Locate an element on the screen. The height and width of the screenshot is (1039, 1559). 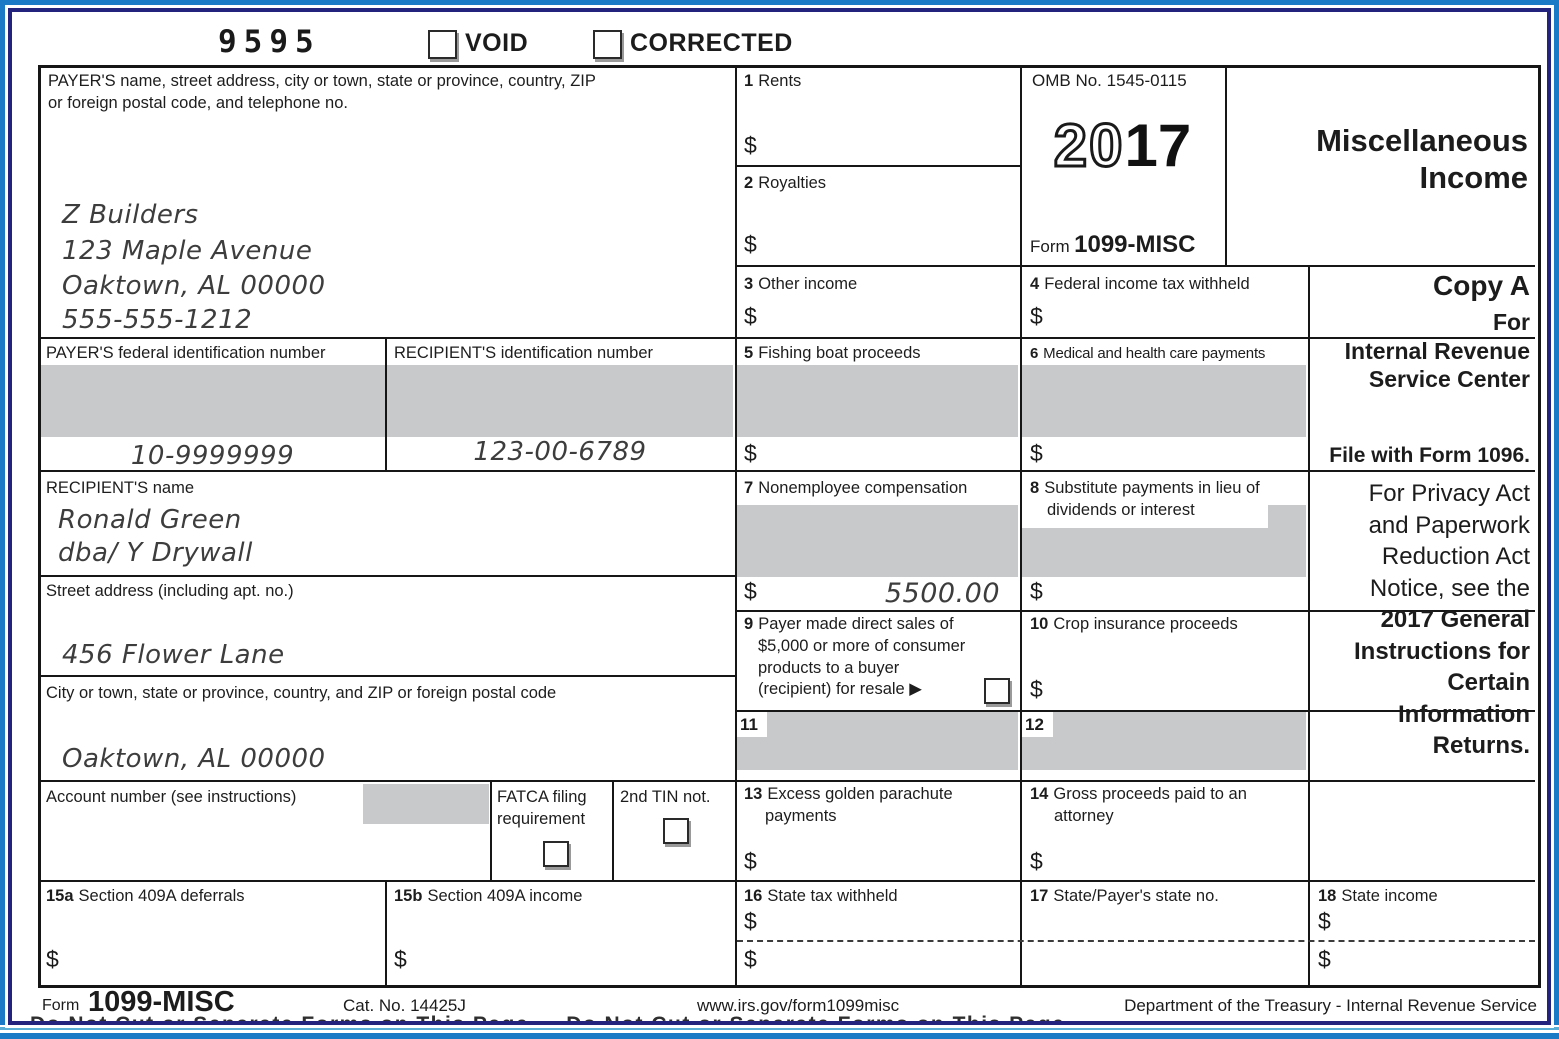
payer-name-value: Z Builders is located at coordinates (130, 215).